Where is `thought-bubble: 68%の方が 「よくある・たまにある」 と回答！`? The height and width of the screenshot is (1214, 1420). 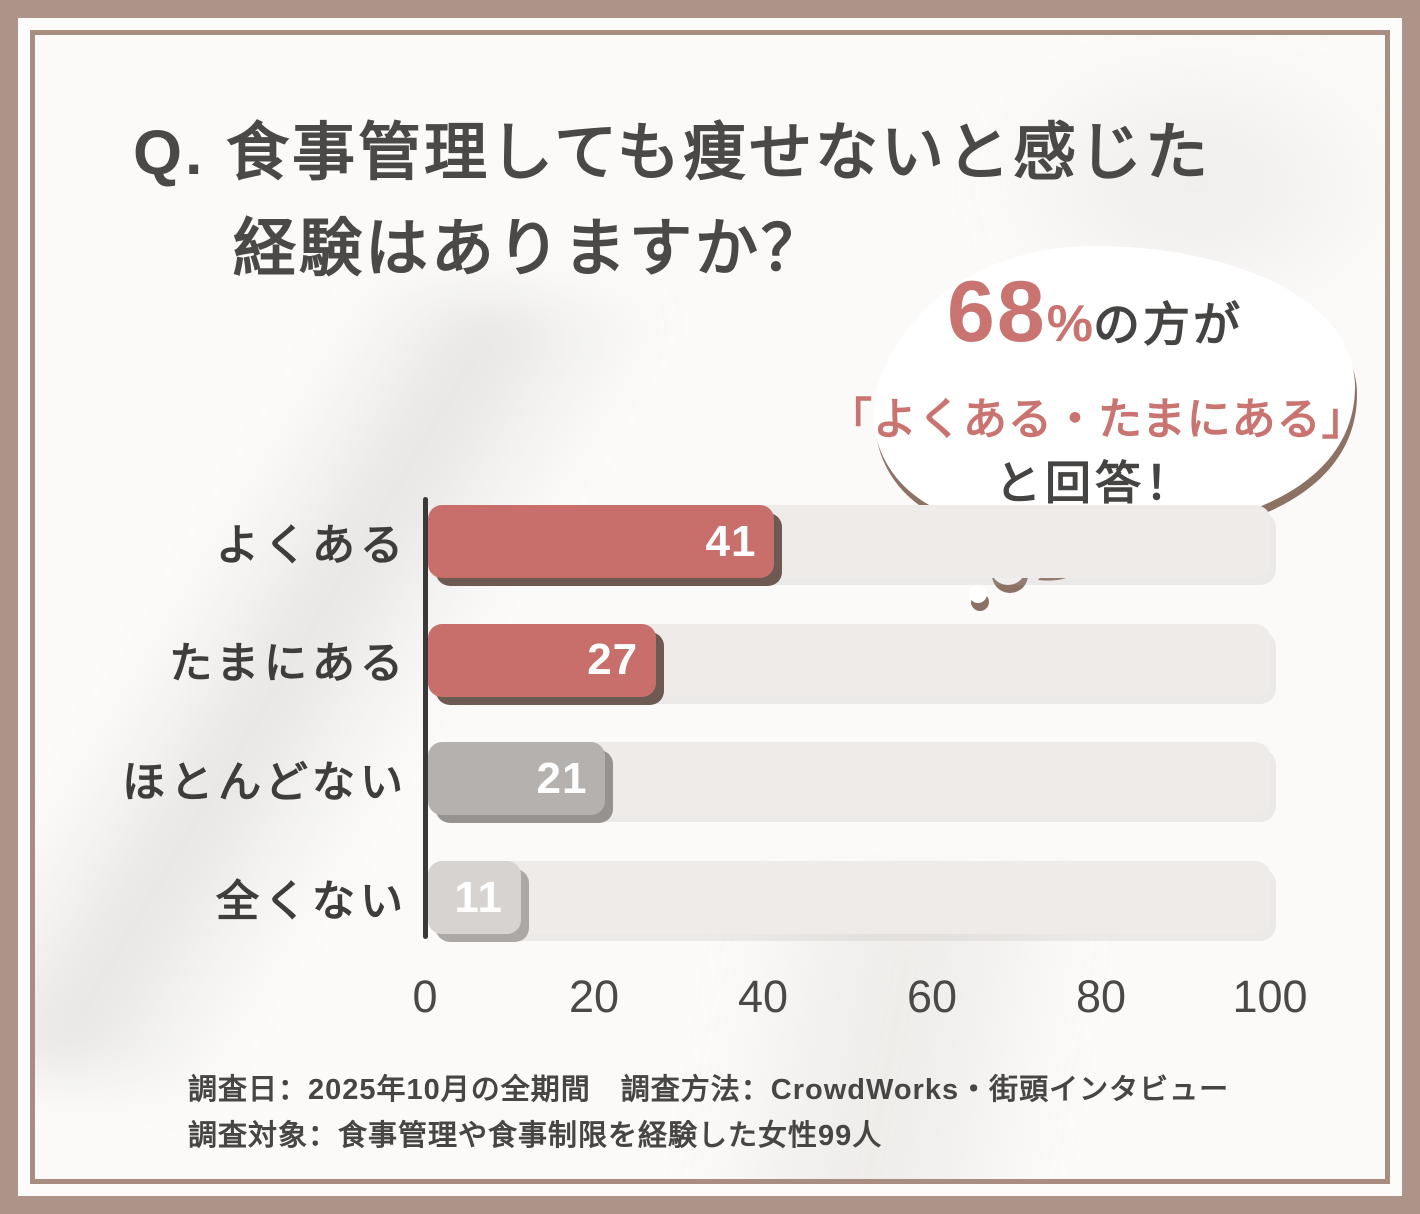
thought-bubble: 68%の方が 「よくある・たまにある」 と回答！ is located at coordinates (1090, 433).